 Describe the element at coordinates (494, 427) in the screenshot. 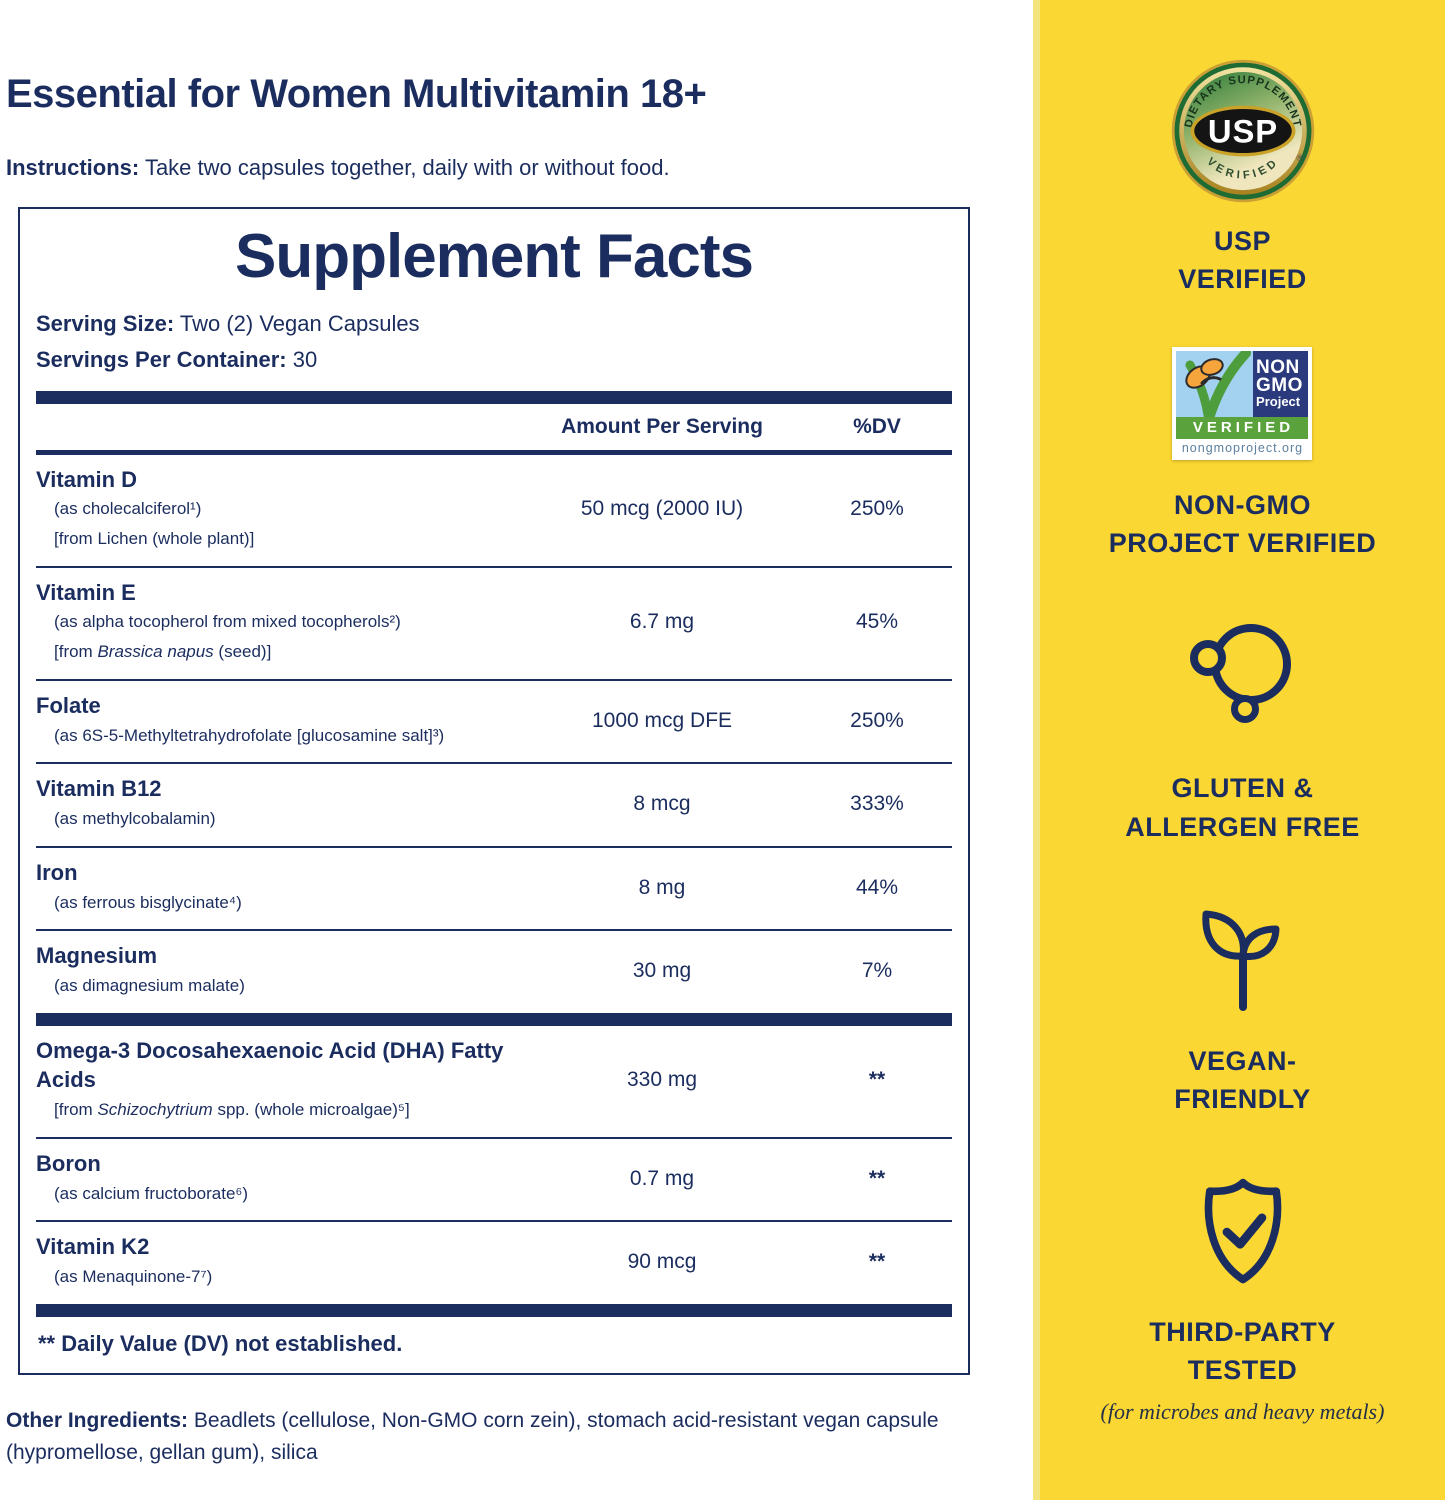

I see `table-header: Amount Per Serving %DV` at that location.